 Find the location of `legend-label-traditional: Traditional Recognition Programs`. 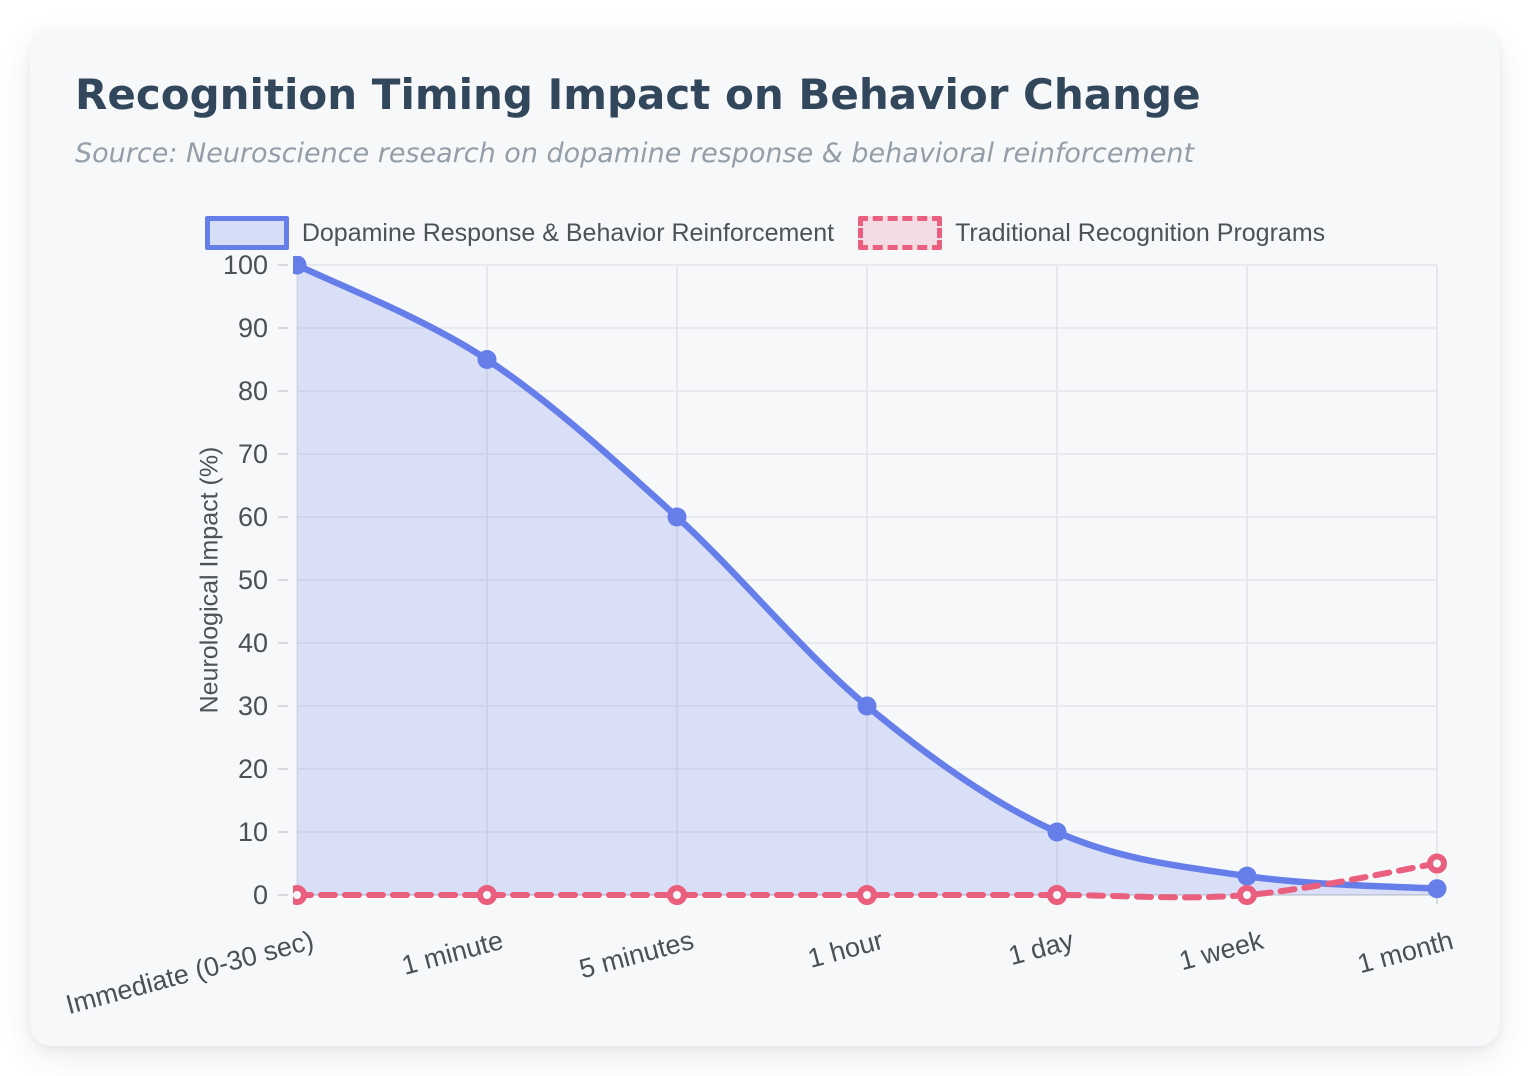

legend-label-traditional: Traditional Recognition Programs is located at coordinates (1140, 232).